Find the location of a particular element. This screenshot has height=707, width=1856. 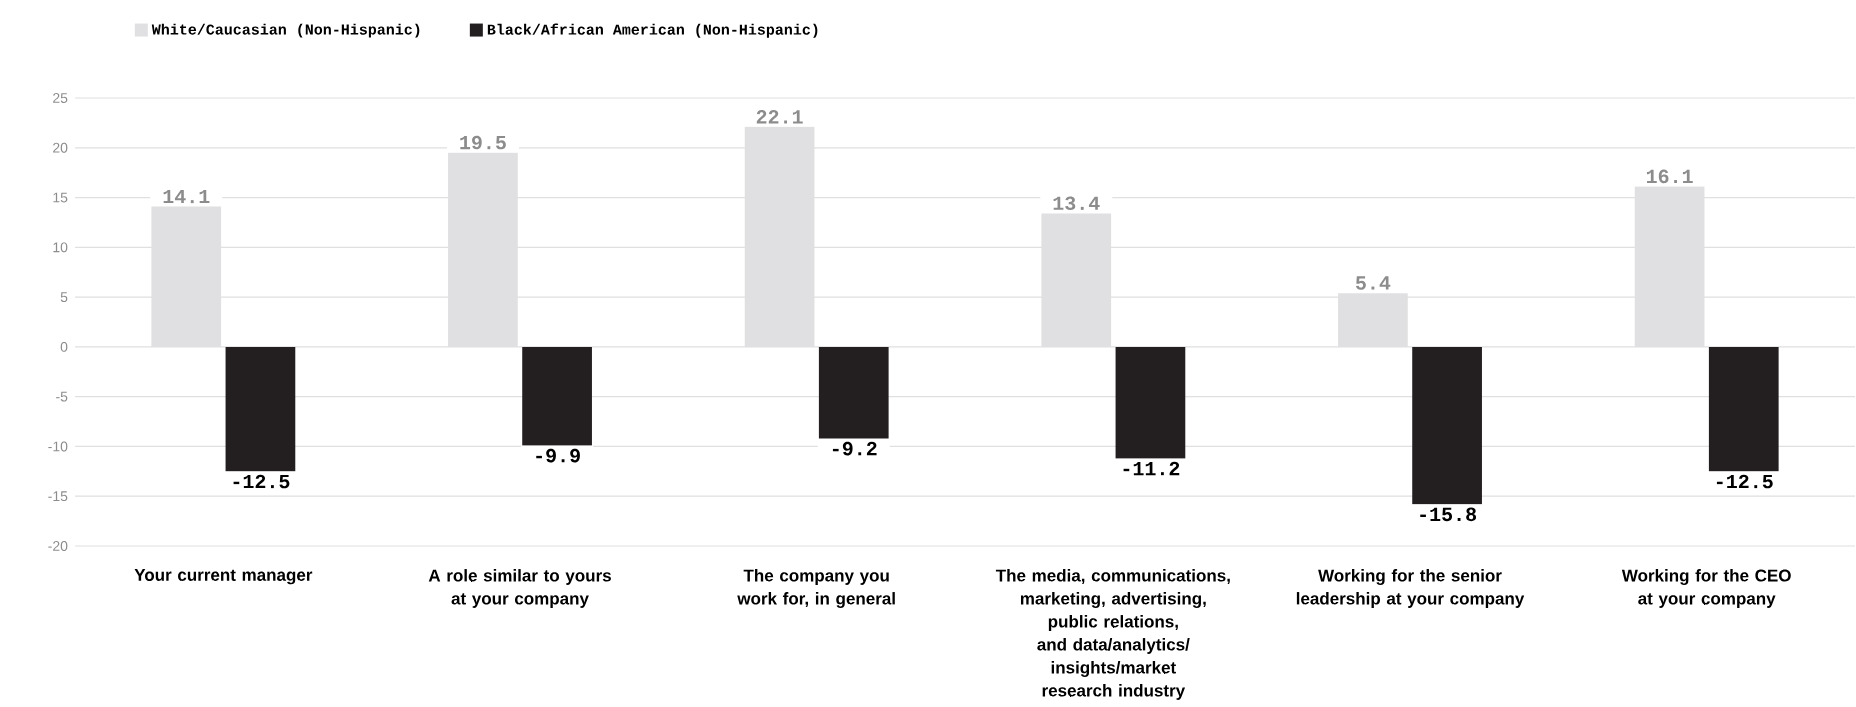

x-tick-label: A role similar to yours at your company is located at coordinates (519, 589).